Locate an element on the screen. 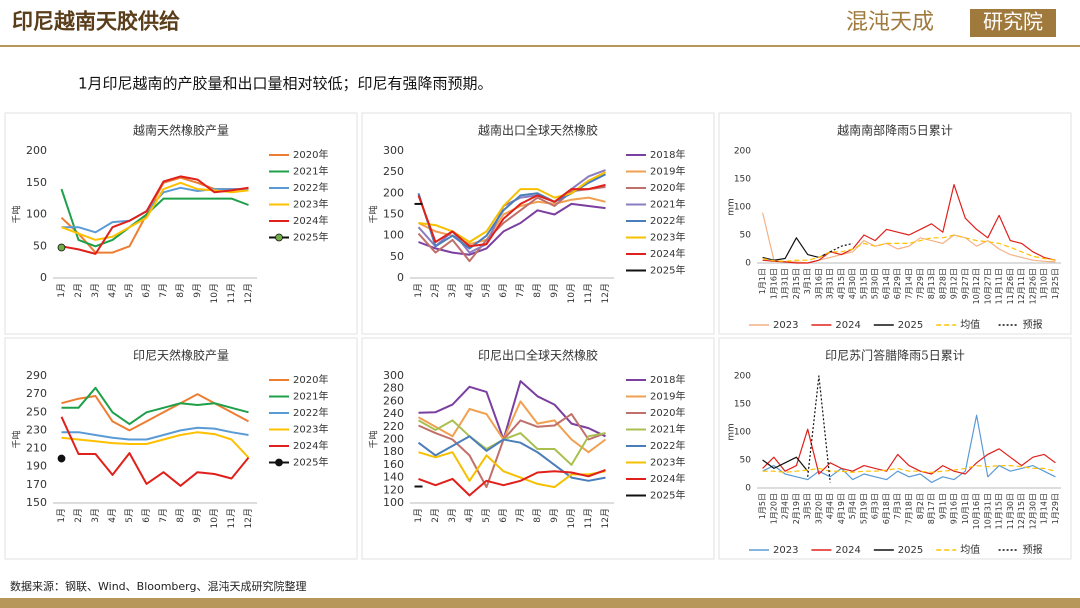 The height and width of the screenshot is (608, 1080). x-tick-label: 7月18日 is located at coordinates (909, 508).